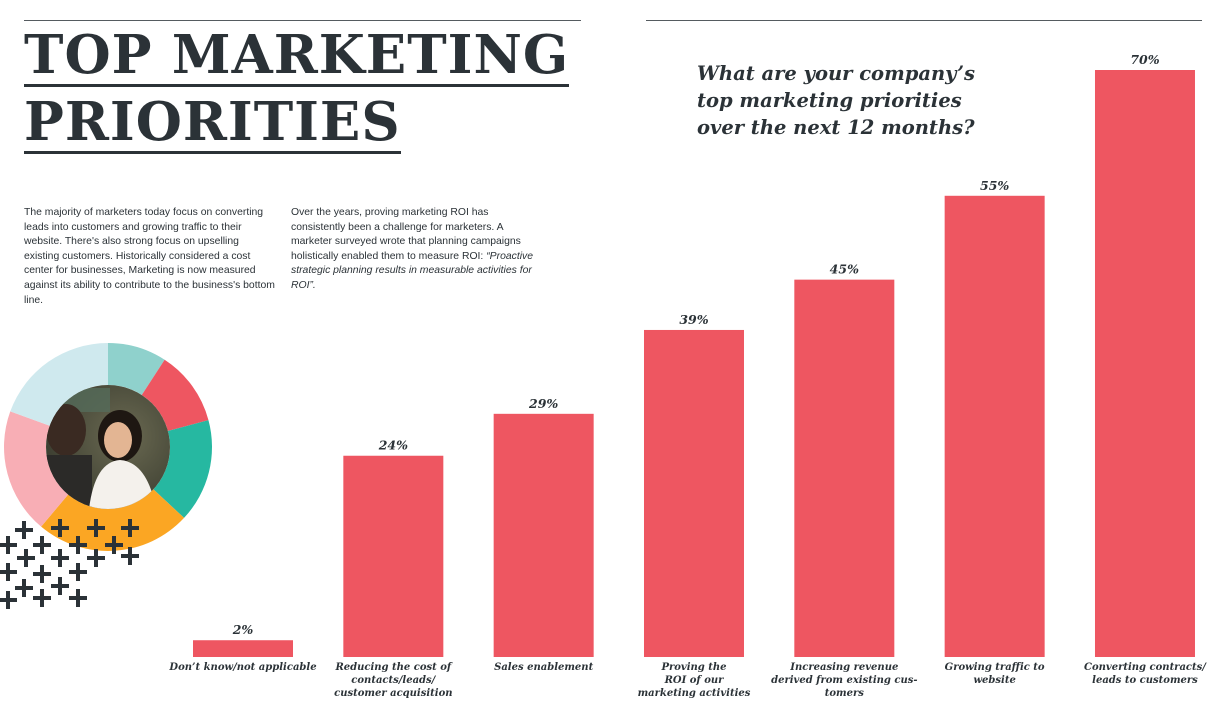  What do you see at coordinates (1145, 674) in the screenshot?
I see `category-label: Converting contracts/leads to customers` at bounding box center [1145, 674].